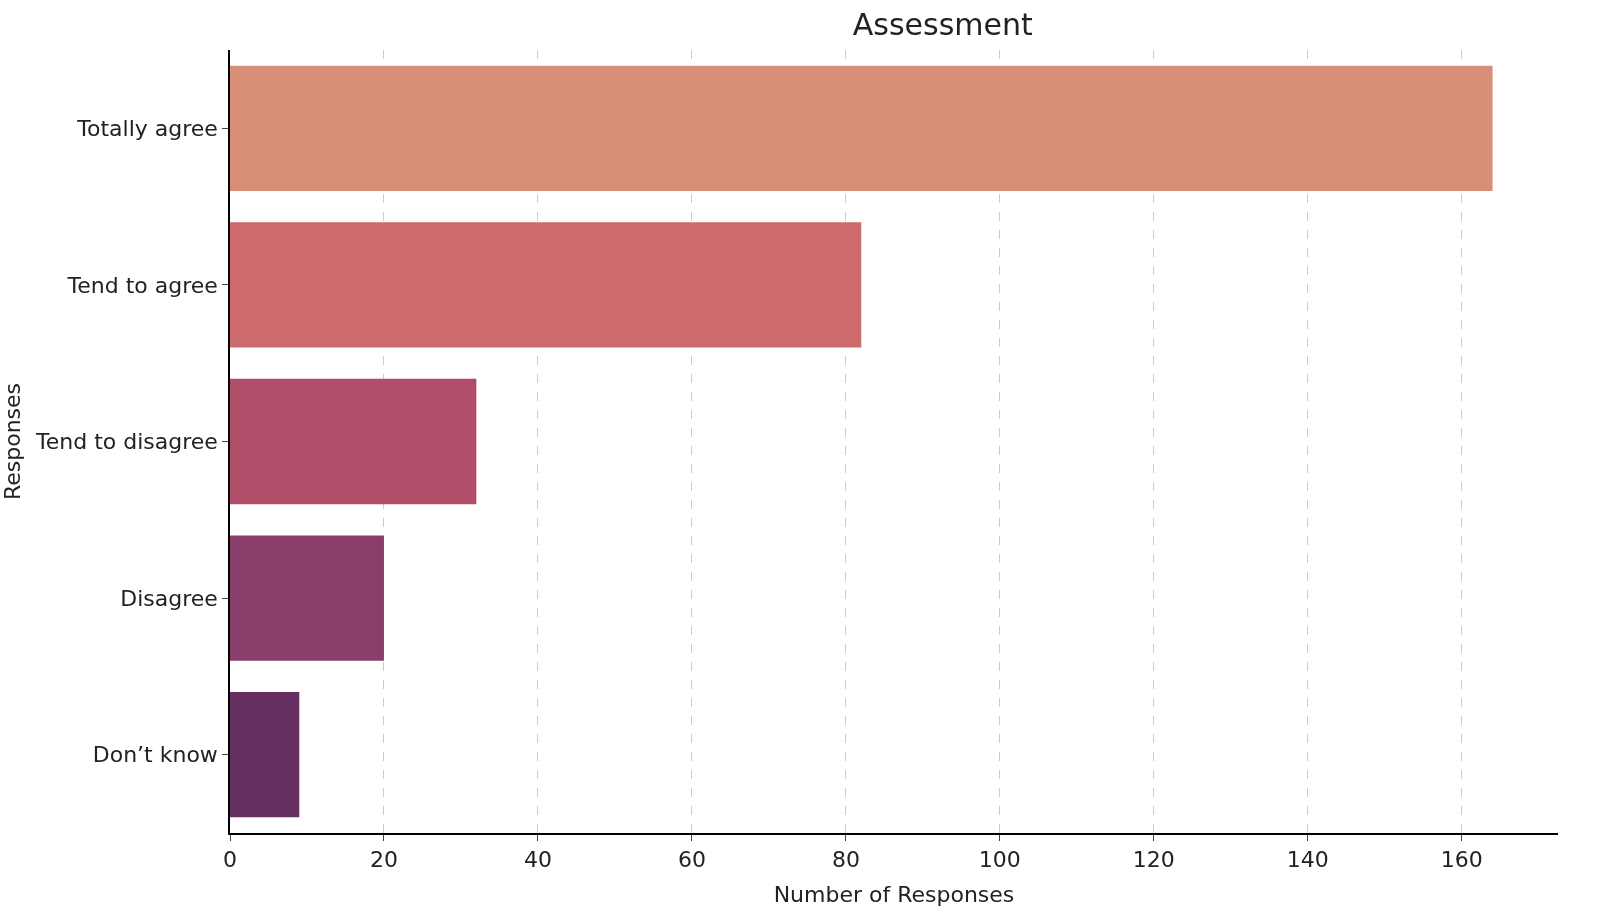  Describe the element at coordinates (691, 860) in the screenshot. I see `x-tick-label: 60` at that location.